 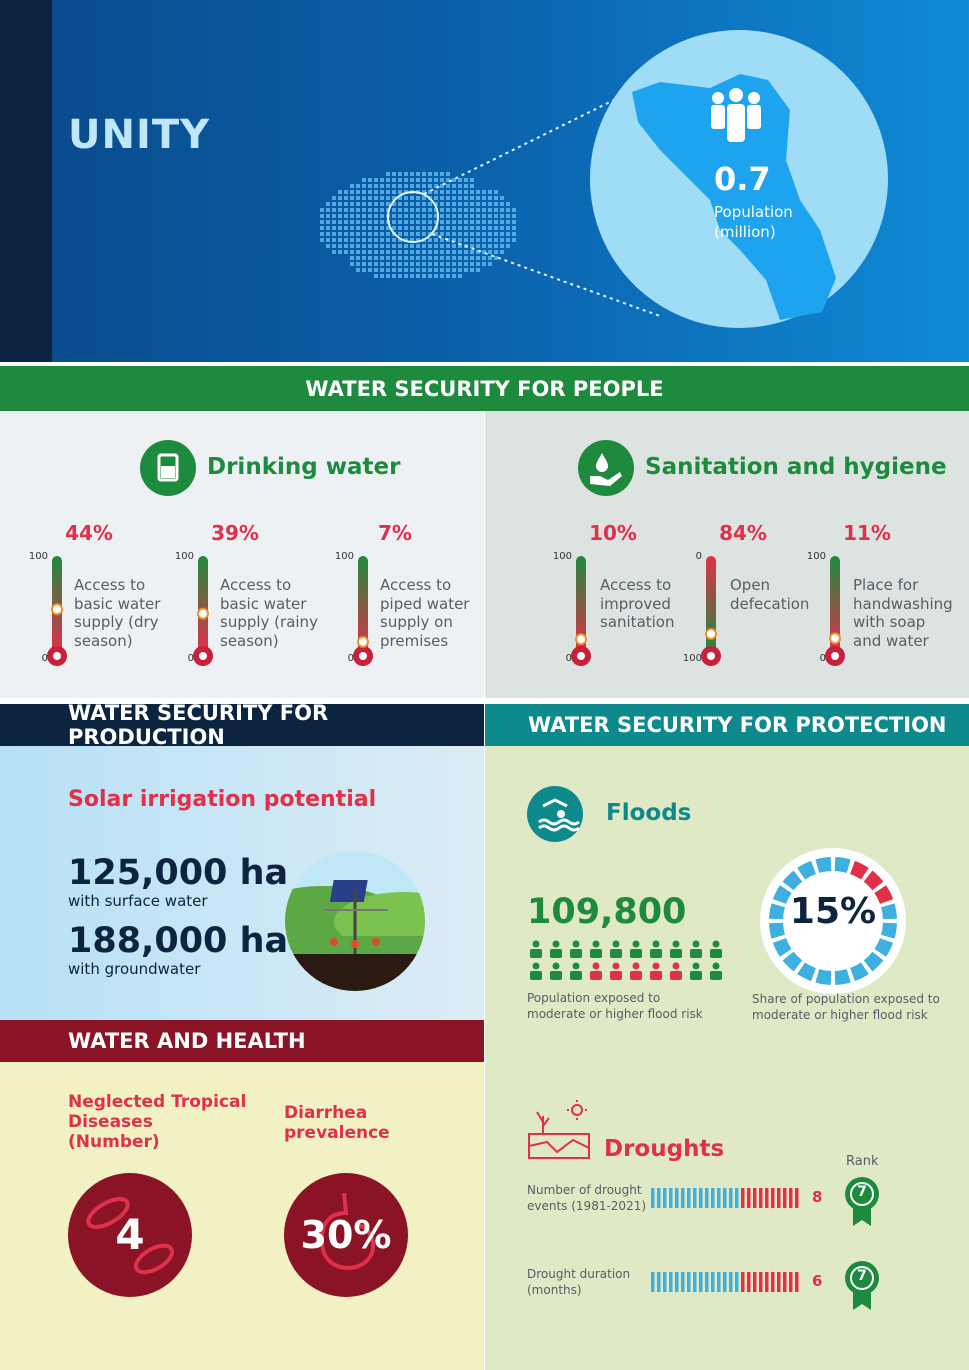 I want to click on people-icon, so click(x=736, y=115).